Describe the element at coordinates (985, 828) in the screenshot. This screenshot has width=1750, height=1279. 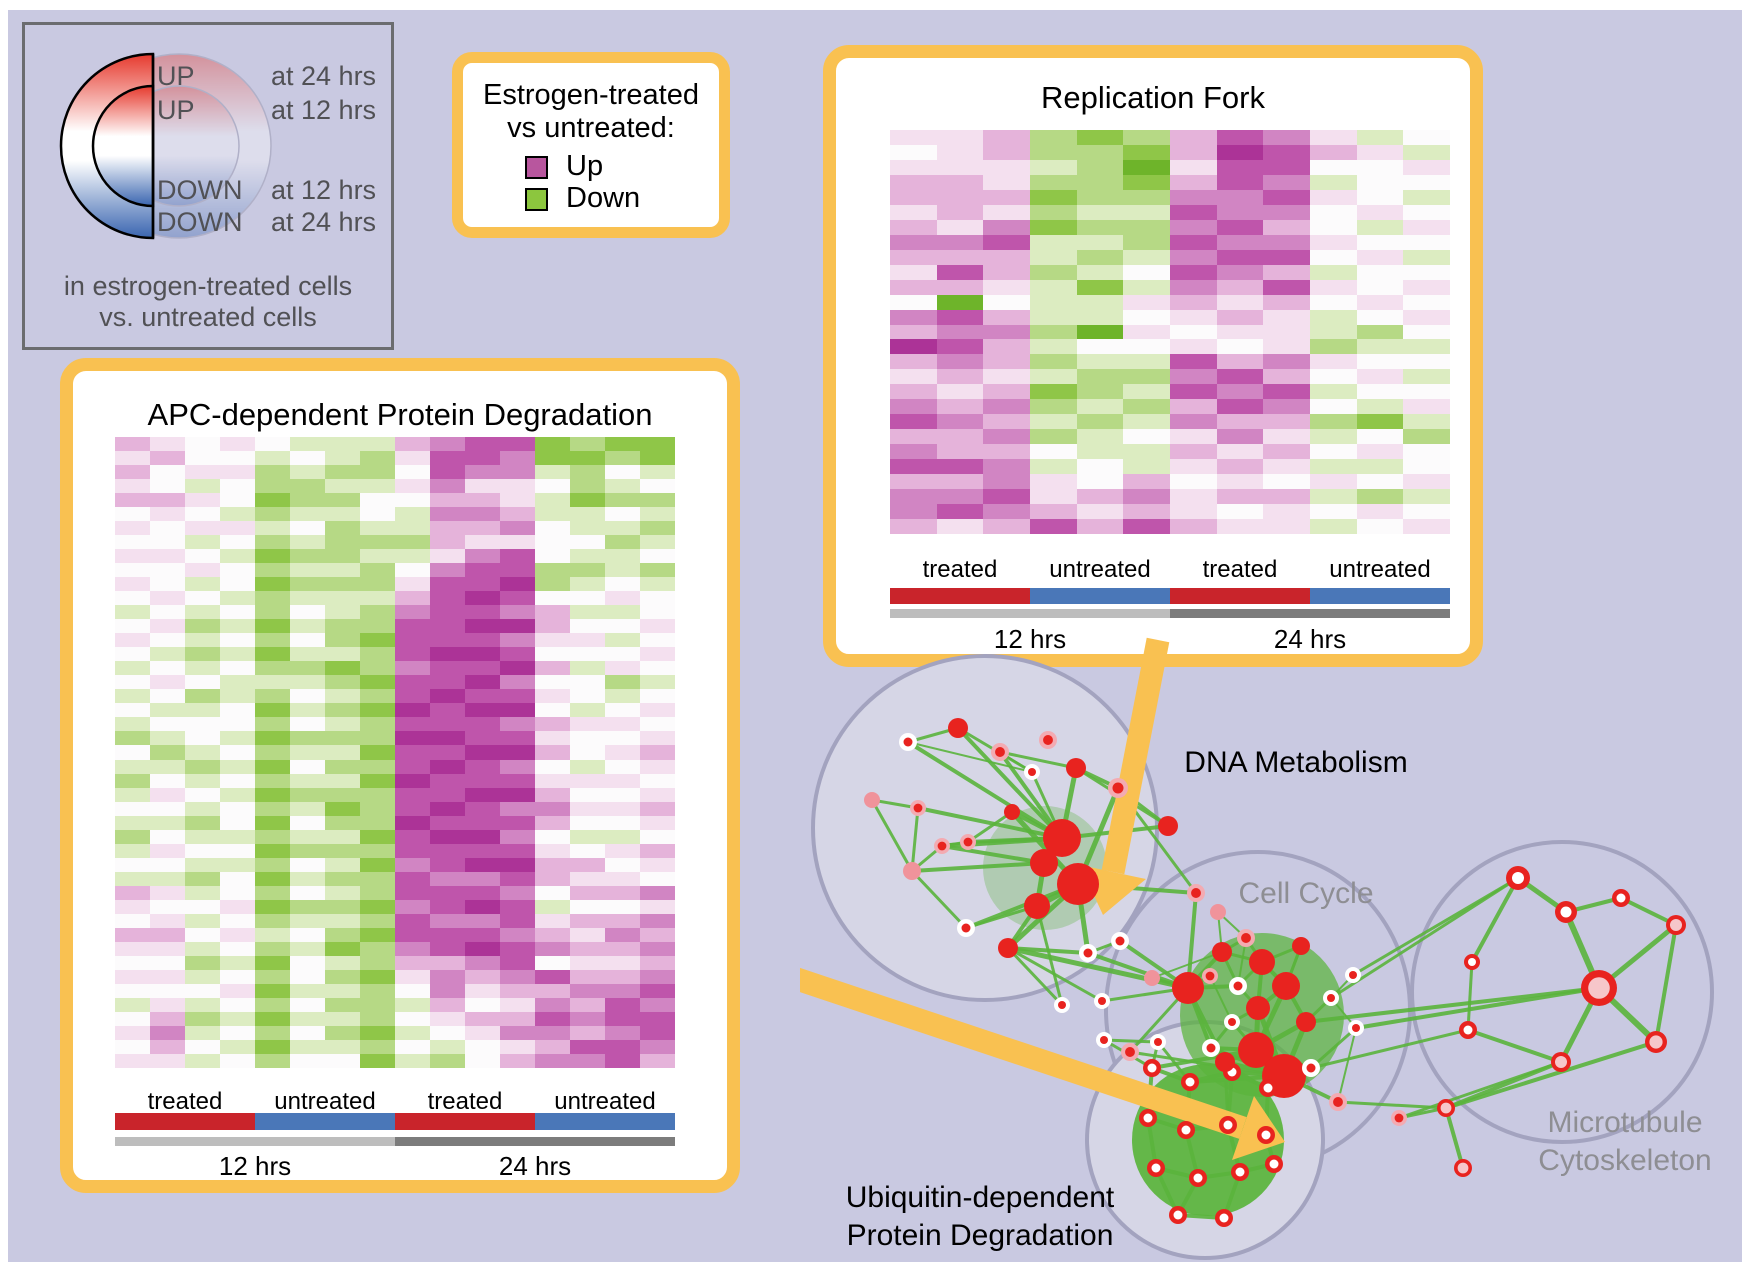
I see `cluster-circle-dna-metabolism` at that location.